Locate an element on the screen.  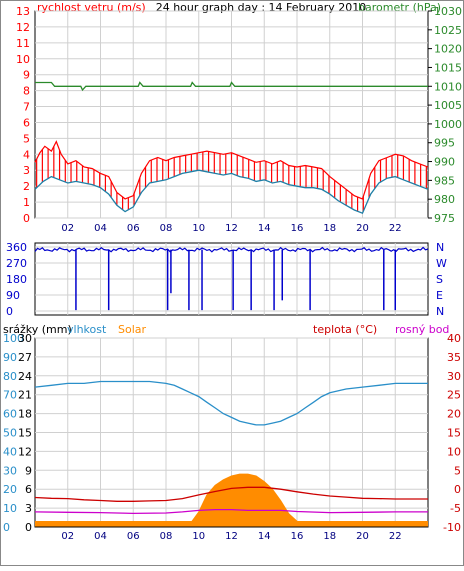
rain-tick-label: 6 is located at coordinates (28, 489).